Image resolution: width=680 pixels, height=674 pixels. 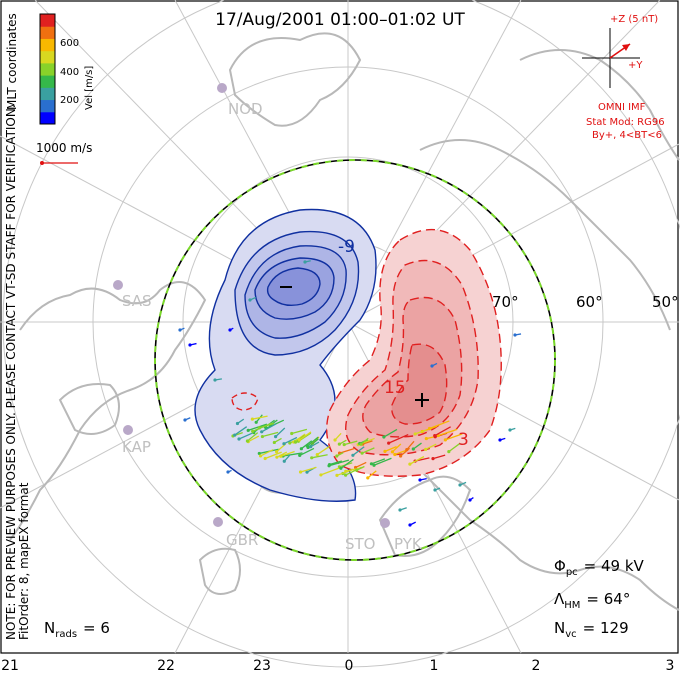 I want to click on fit-order-note: FitOrder: 8, mapEX format, so click(x=24, y=561).